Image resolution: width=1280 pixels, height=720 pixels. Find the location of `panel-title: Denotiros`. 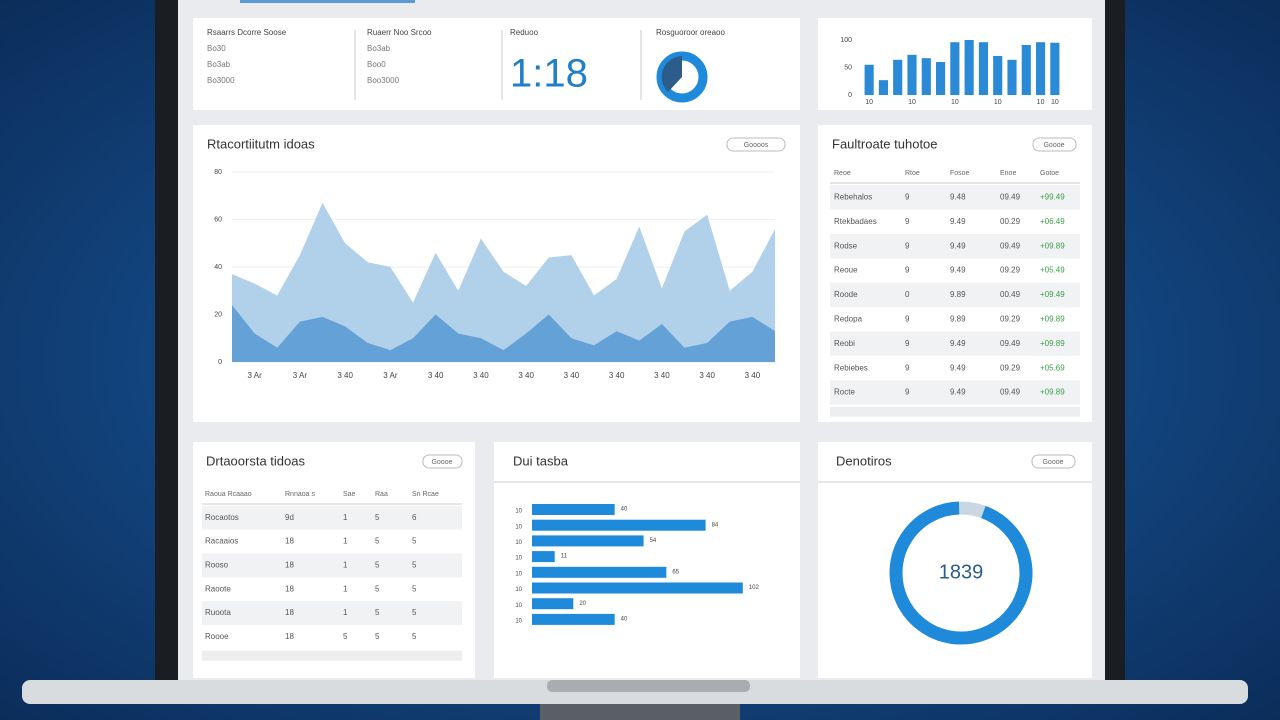

panel-title: Denotiros is located at coordinates (864, 460).